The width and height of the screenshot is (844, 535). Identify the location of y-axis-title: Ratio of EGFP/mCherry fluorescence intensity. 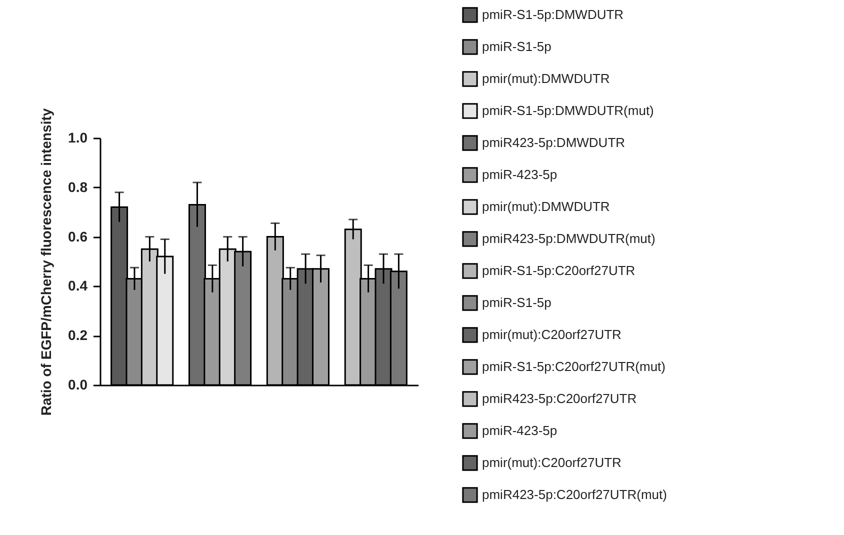
(46, 262).